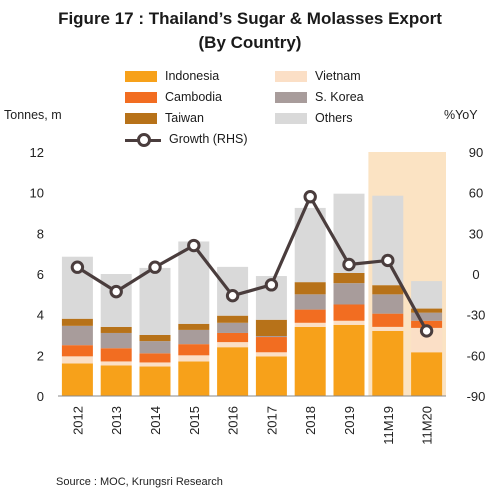 The height and width of the screenshot is (502, 500). I want to click on bar-taiwan-2012, so click(77, 322).